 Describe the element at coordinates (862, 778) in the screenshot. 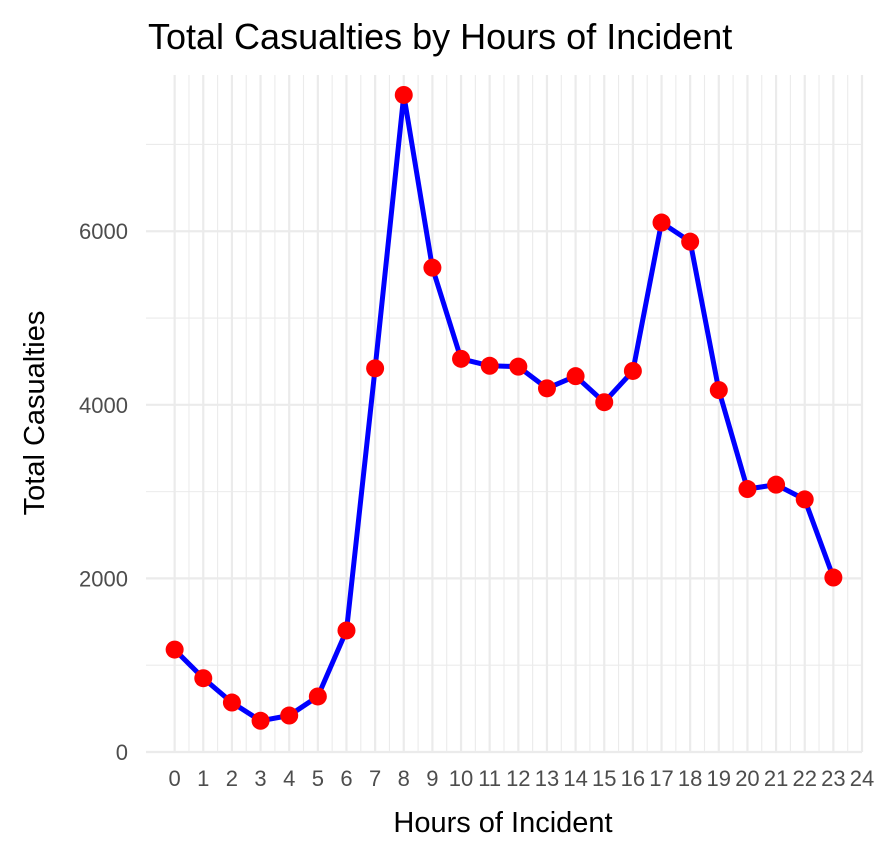

I see `x-tick-label: 24` at that location.